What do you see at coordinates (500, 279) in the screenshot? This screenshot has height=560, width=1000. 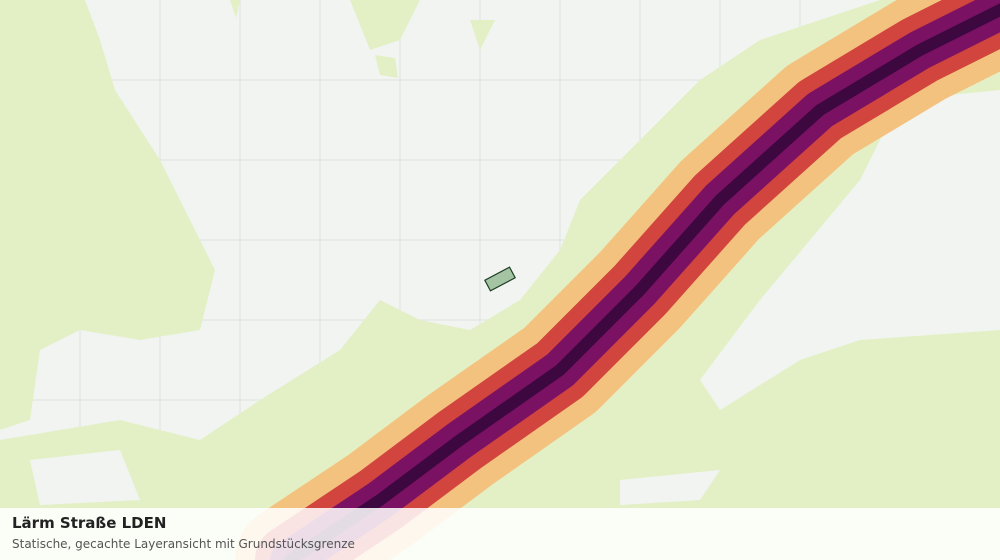 I see `parcel-boundary` at bounding box center [500, 279].